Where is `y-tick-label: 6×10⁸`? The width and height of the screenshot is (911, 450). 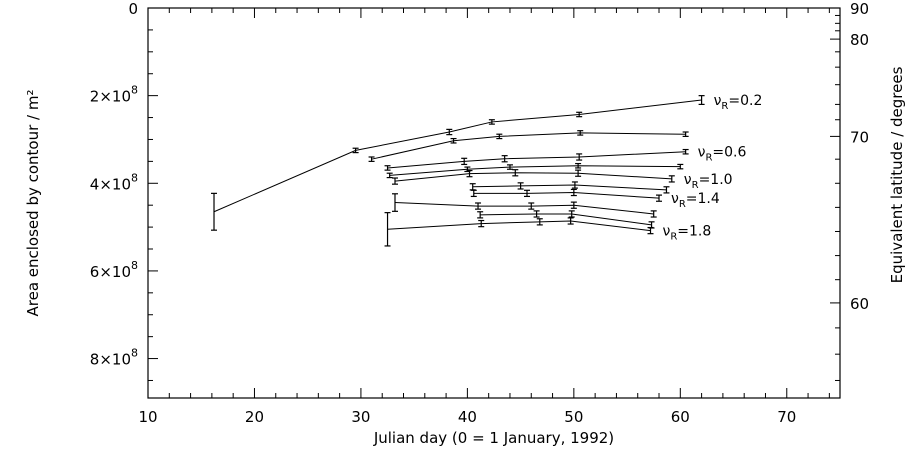 y-tick-label: 6×10⁸ is located at coordinates (114, 270).